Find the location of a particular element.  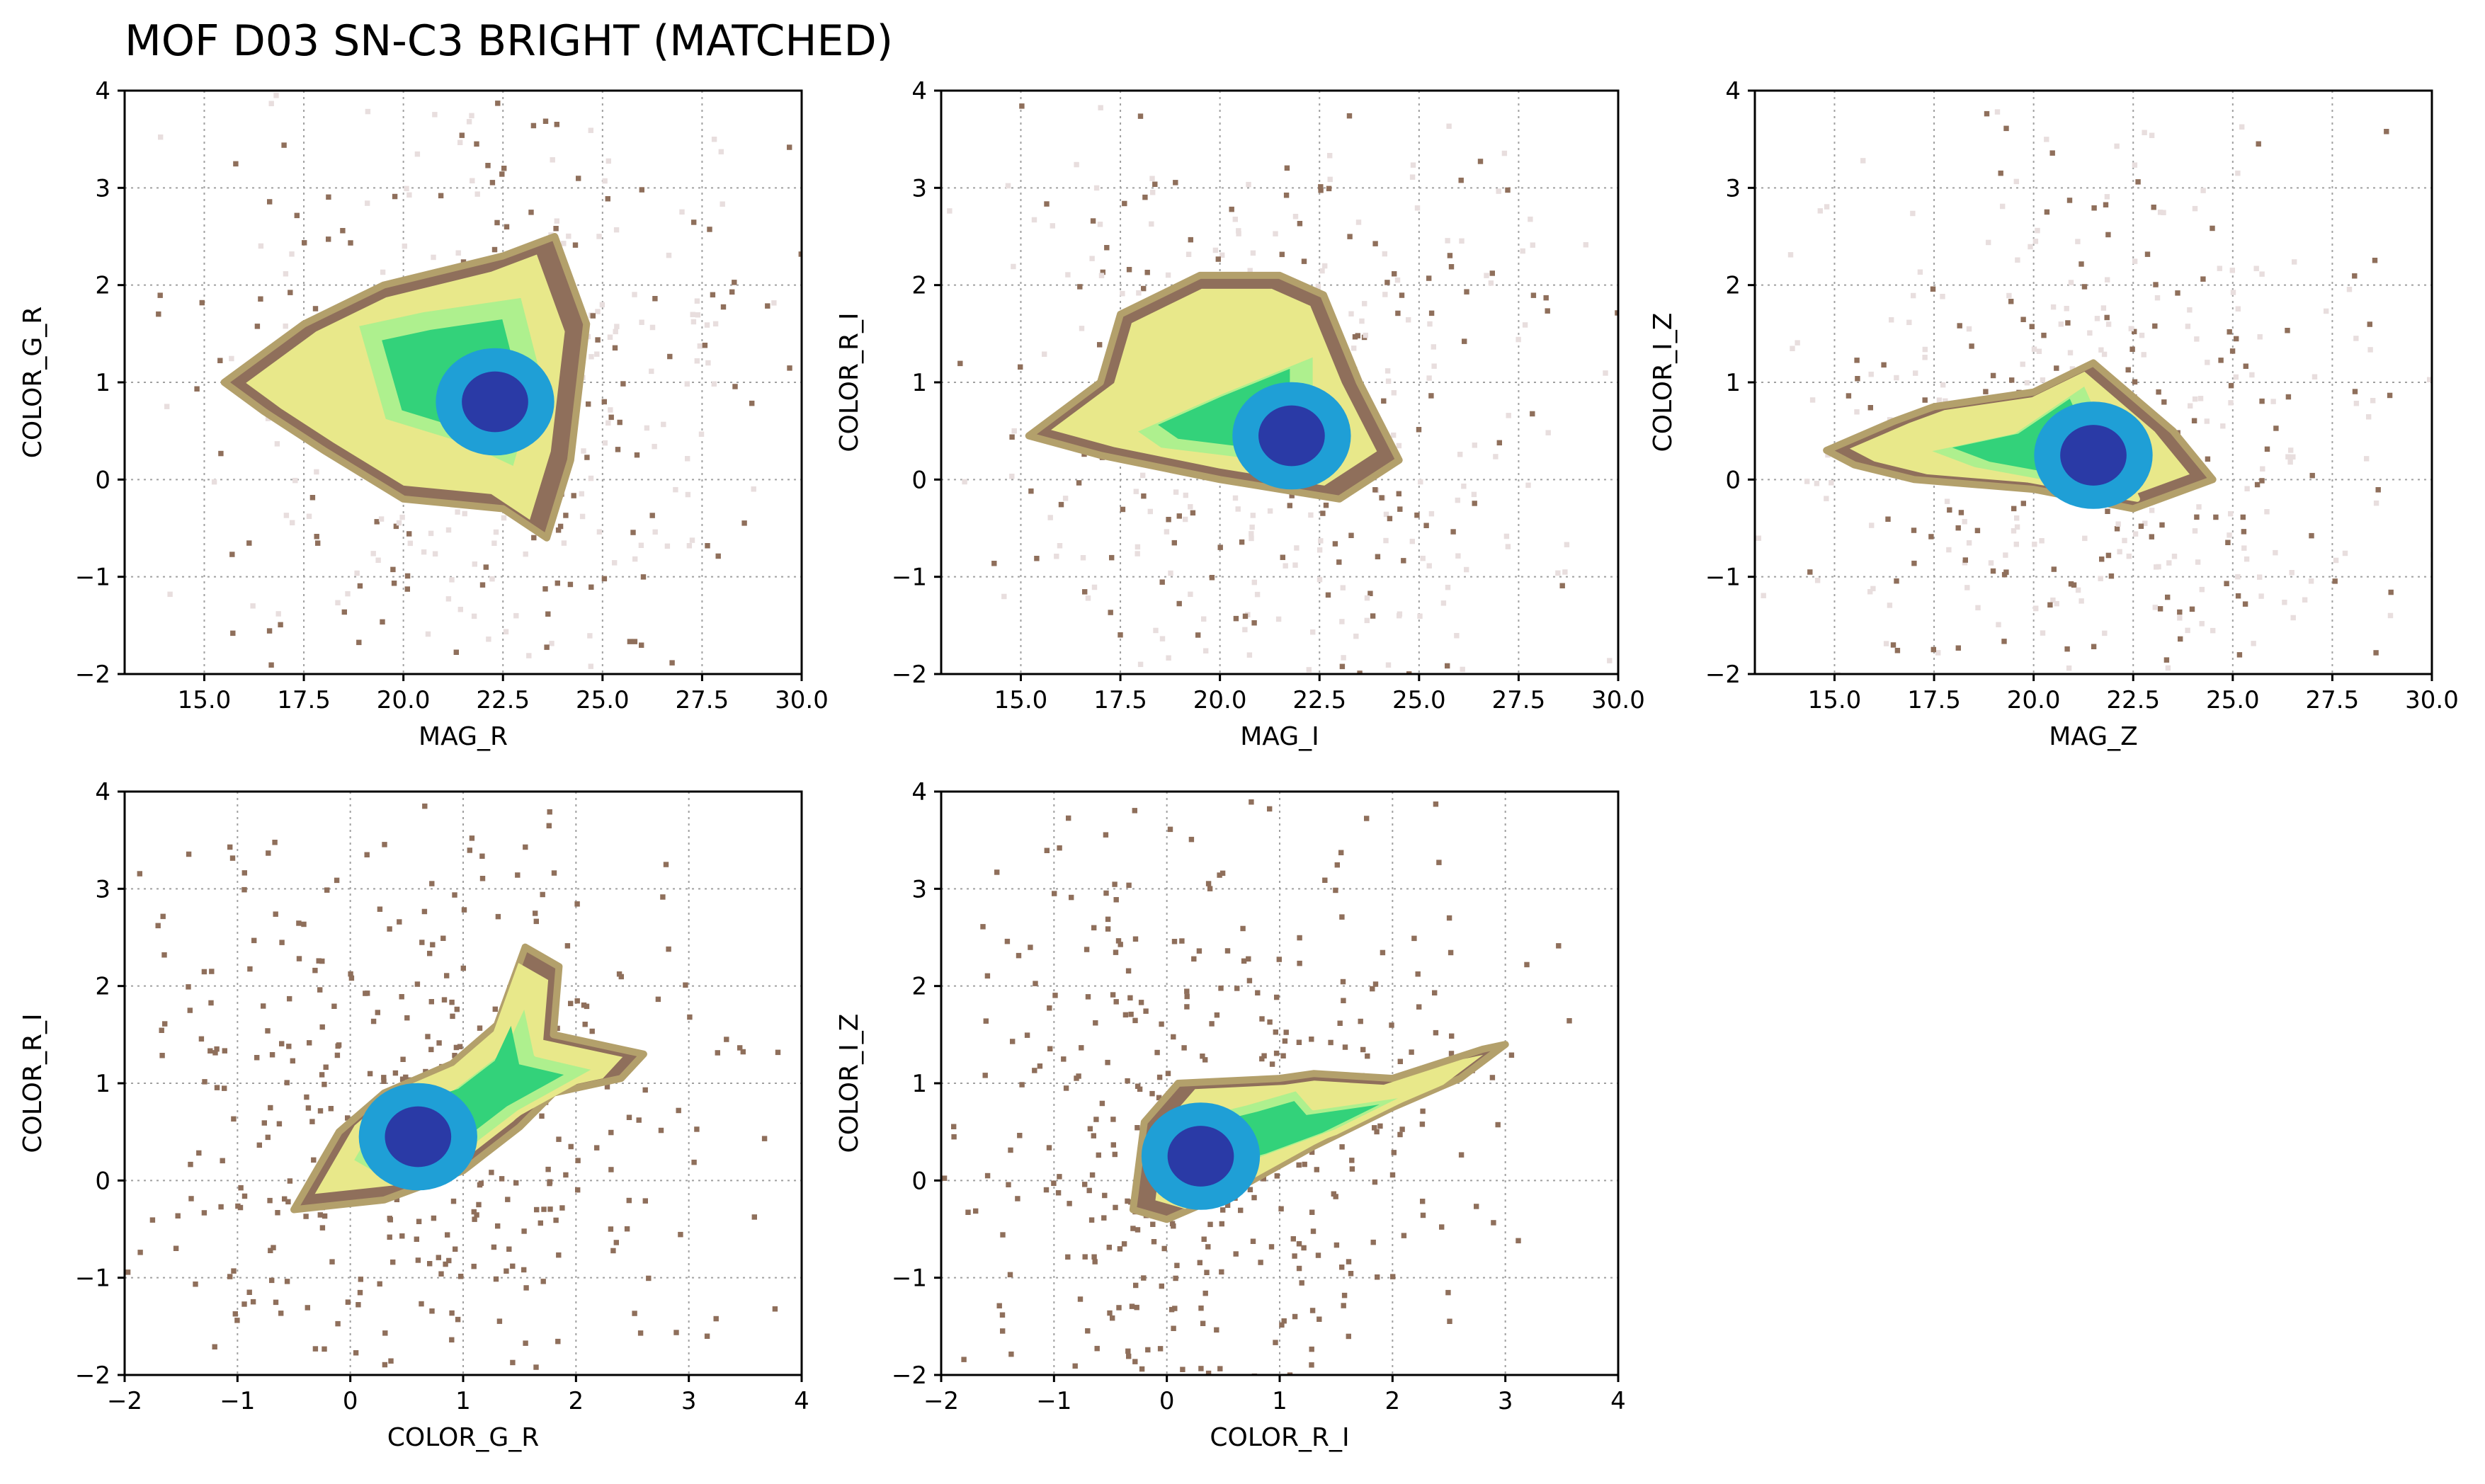

y-tick-label: −1 is located at coordinates (909, 578).